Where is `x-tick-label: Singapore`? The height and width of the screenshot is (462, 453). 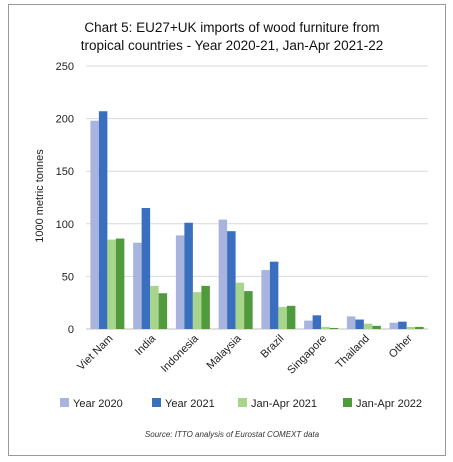
x-tick-label: Singapore is located at coordinates (307, 355).